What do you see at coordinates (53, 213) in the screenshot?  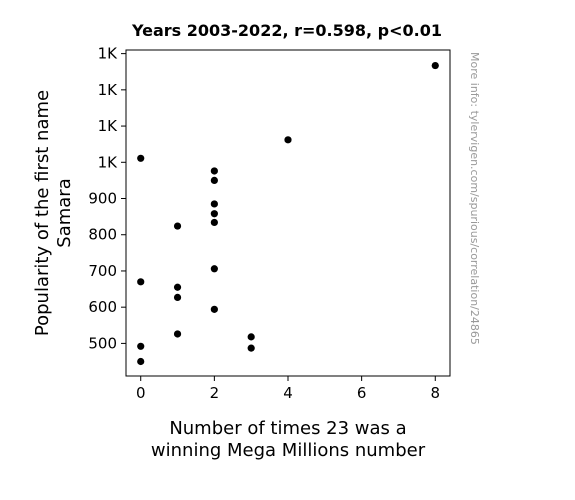 I see `y-axis-label: Popularity of the first nameSamara` at bounding box center [53, 213].